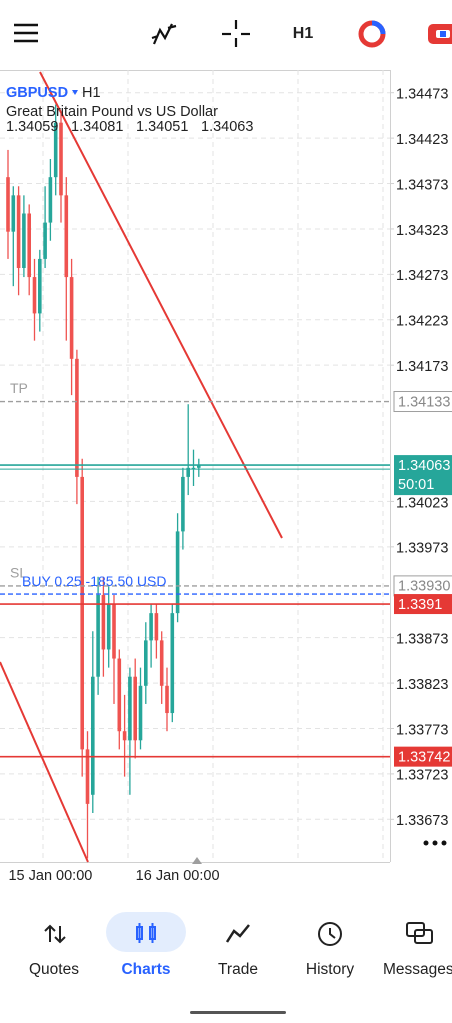  I want to click on crosshair-button, so click(236, 33).